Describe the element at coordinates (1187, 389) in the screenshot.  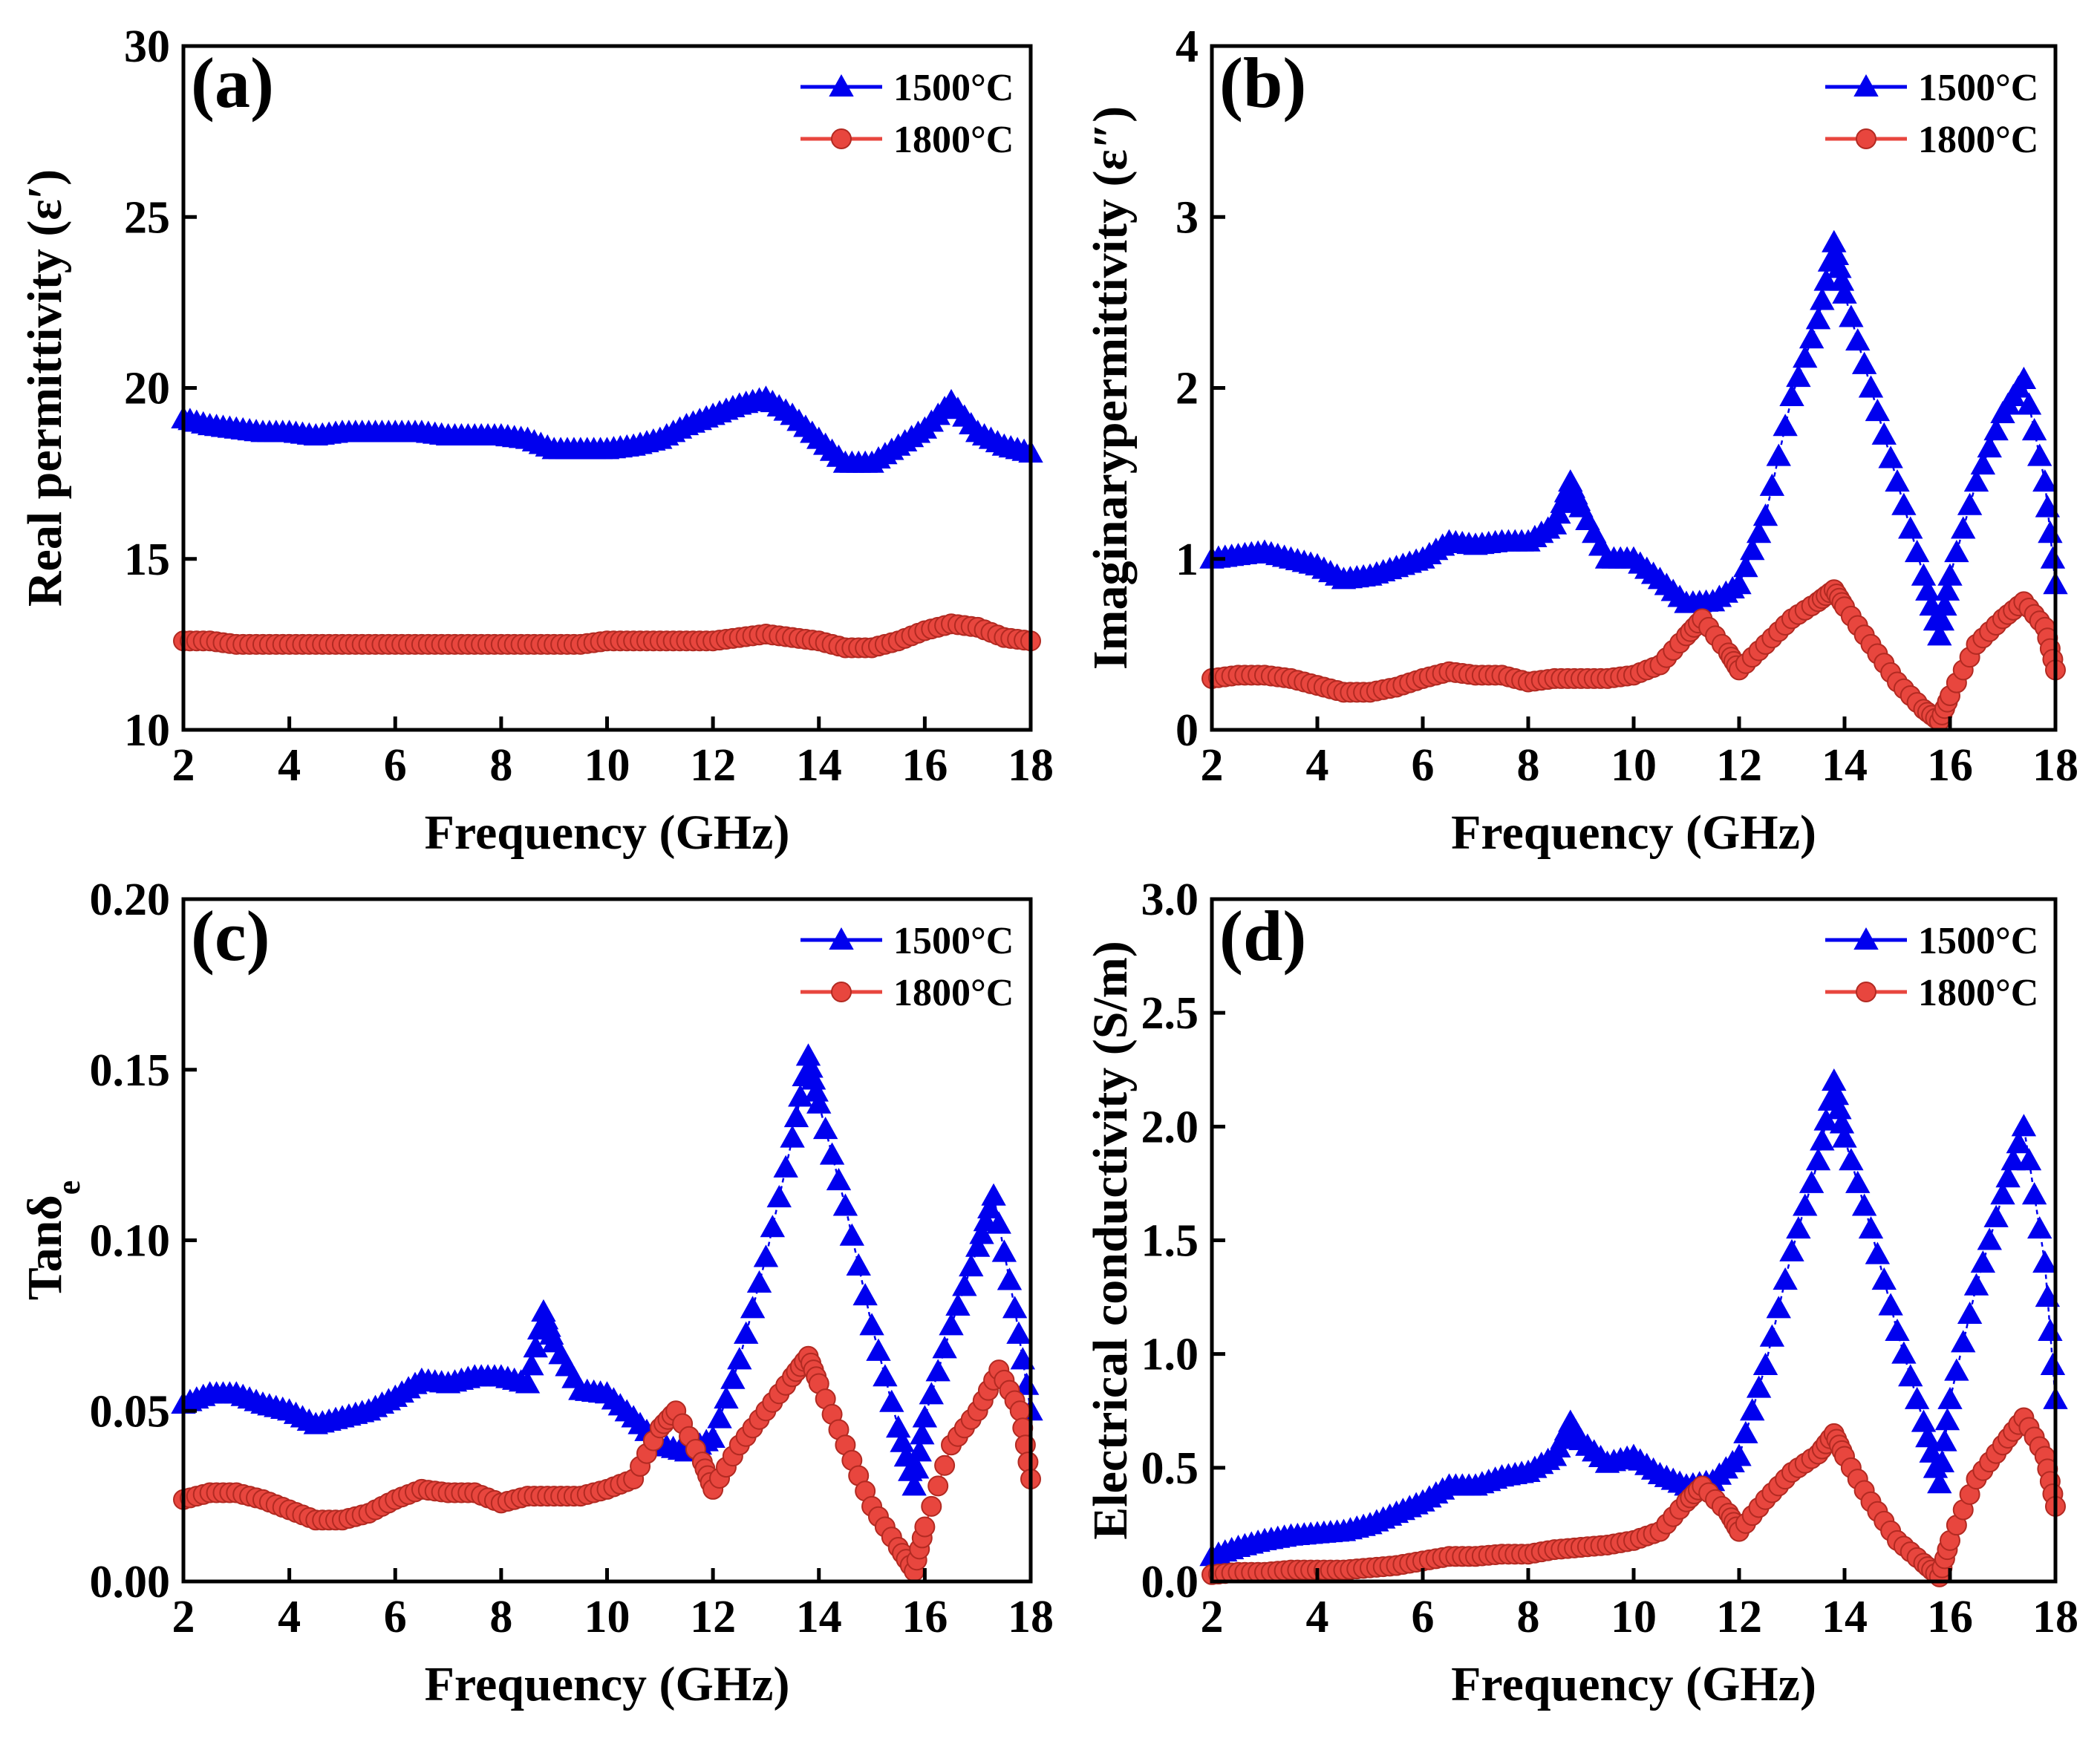
I see `y-tick-label: 2` at that location.